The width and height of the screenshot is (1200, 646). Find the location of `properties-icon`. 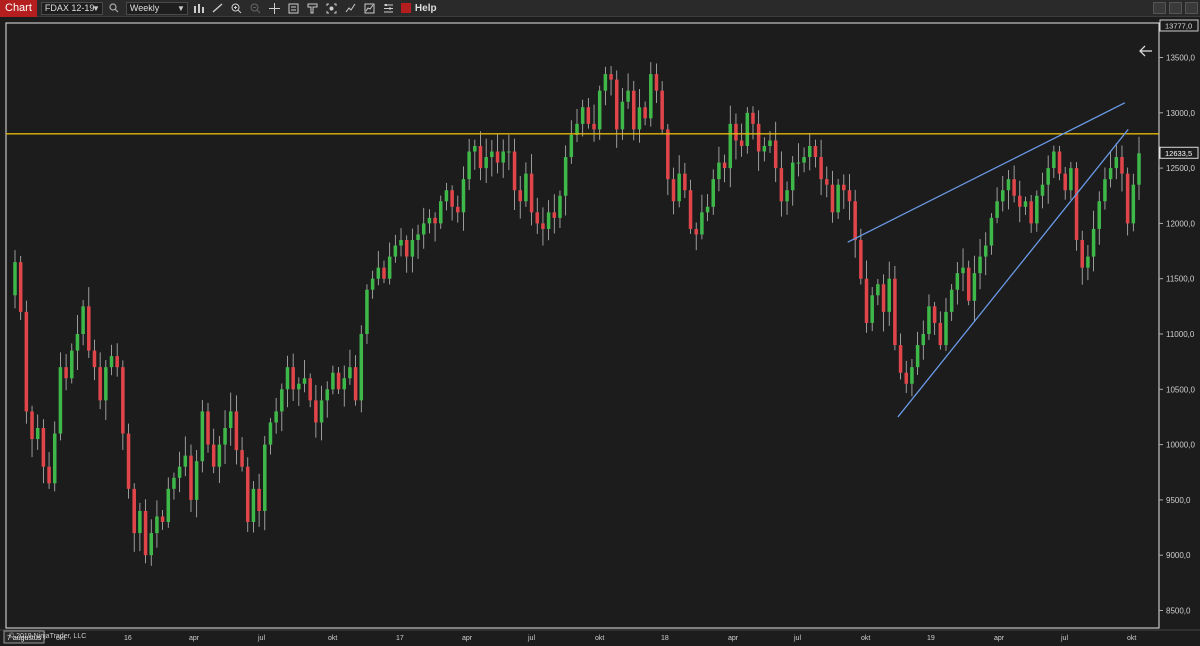

properties-icon is located at coordinates (389, 8).